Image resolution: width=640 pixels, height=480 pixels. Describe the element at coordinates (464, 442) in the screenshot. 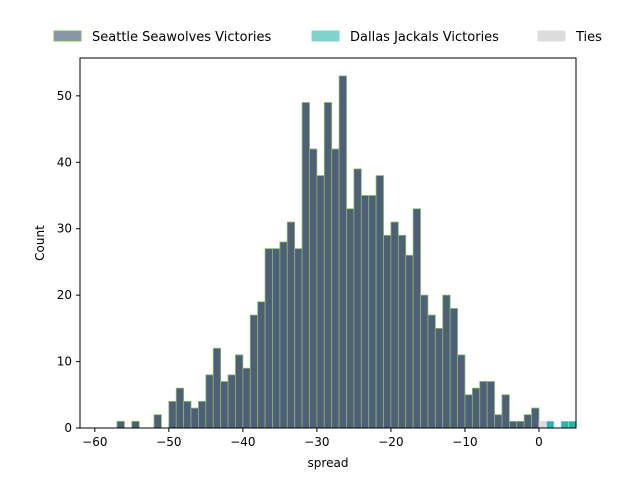

I see `x-tick-label: −10` at that location.